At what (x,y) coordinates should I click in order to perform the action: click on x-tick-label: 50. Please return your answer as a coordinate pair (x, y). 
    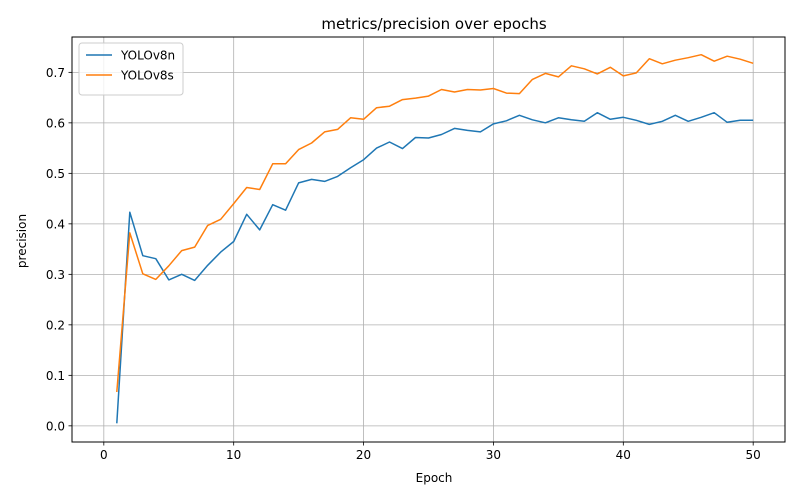
    Looking at the image, I should click on (753, 455).